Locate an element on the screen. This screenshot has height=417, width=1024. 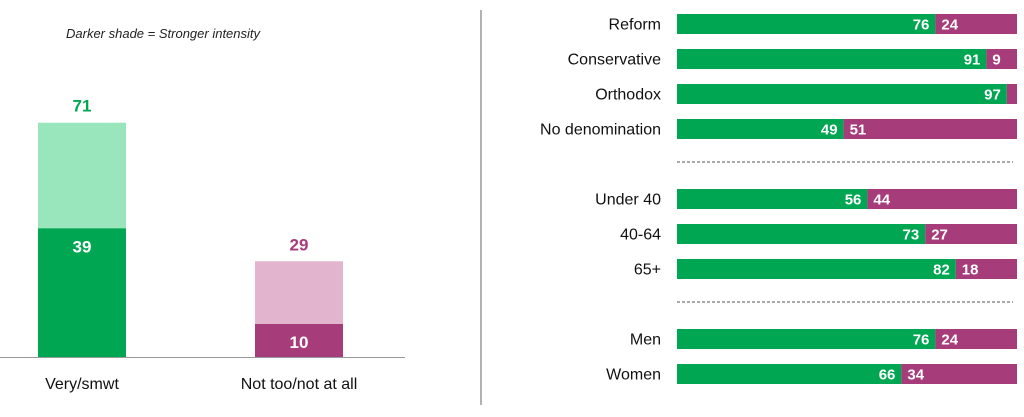
value-positive-reform: 76 is located at coordinates (921, 25).